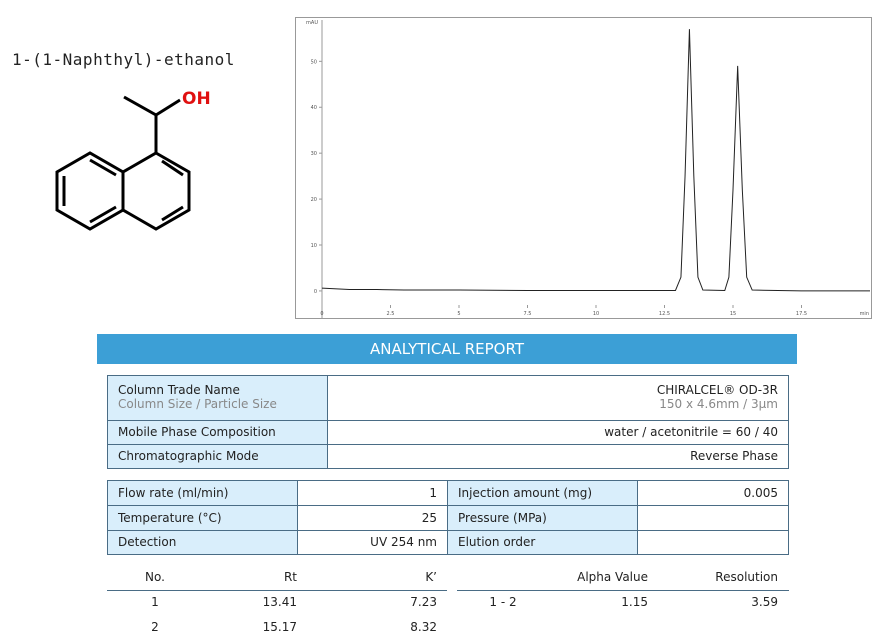 This screenshot has height=638, width=885. Describe the element at coordinates (155, 577) in the screenshot. I see `column-header: No.` at that location.